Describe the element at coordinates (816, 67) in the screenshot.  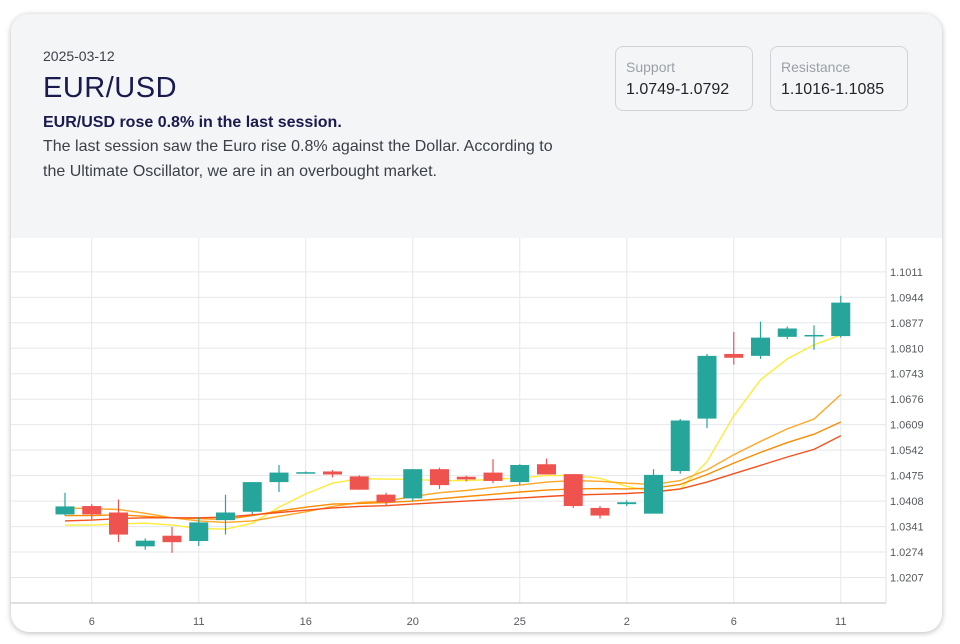
I see `resistance-label: Resistance` at that location.